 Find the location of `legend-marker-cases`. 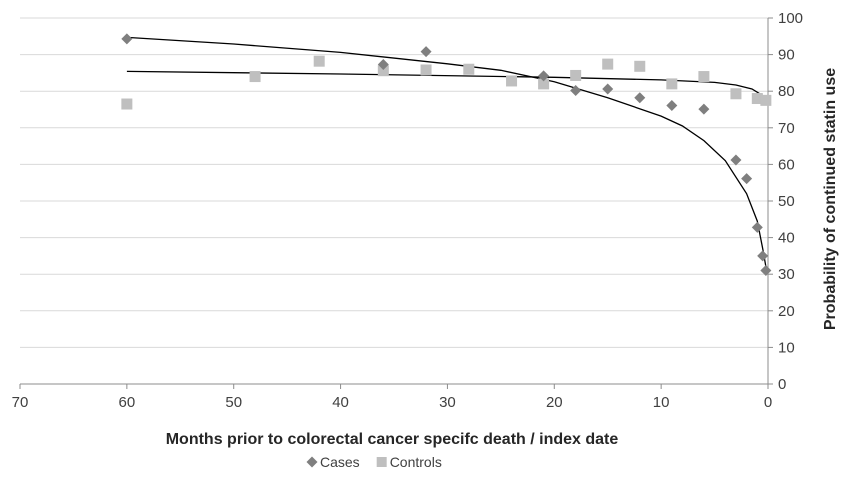

legend-marker-cases is located at coordinates (312, 462).